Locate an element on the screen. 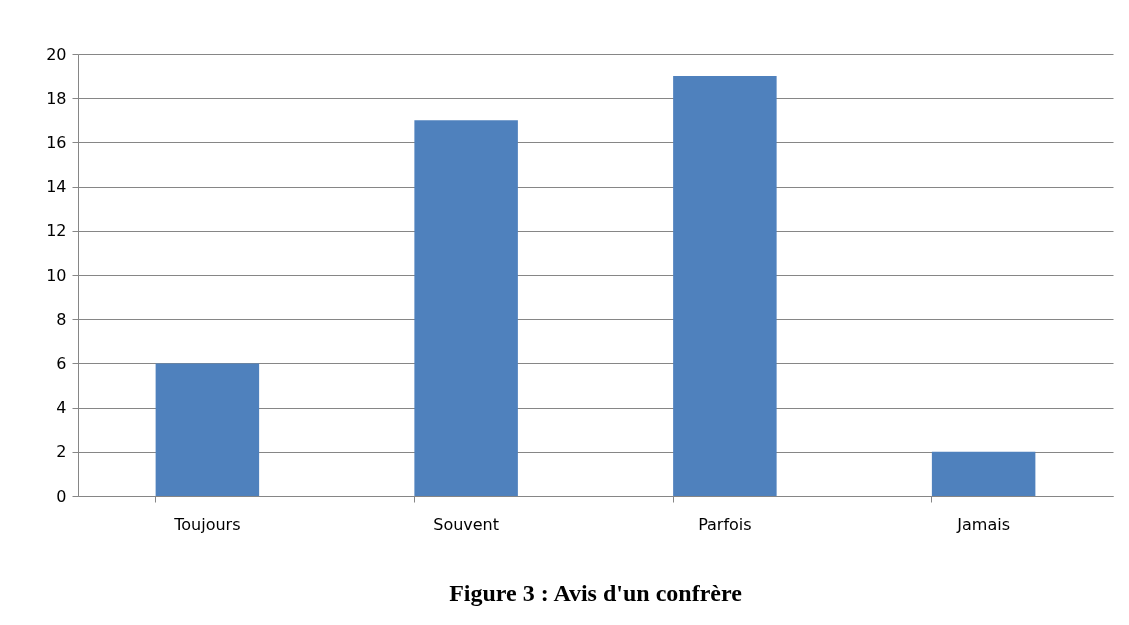 The height and width of the screenshot is (625, 1129). y-tick-label: 8 is located at coordinates (61, 319).